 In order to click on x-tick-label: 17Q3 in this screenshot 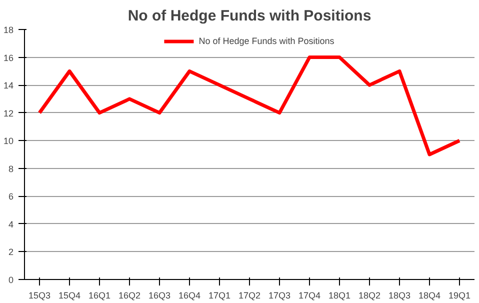, I will do `click(279, 295)`.